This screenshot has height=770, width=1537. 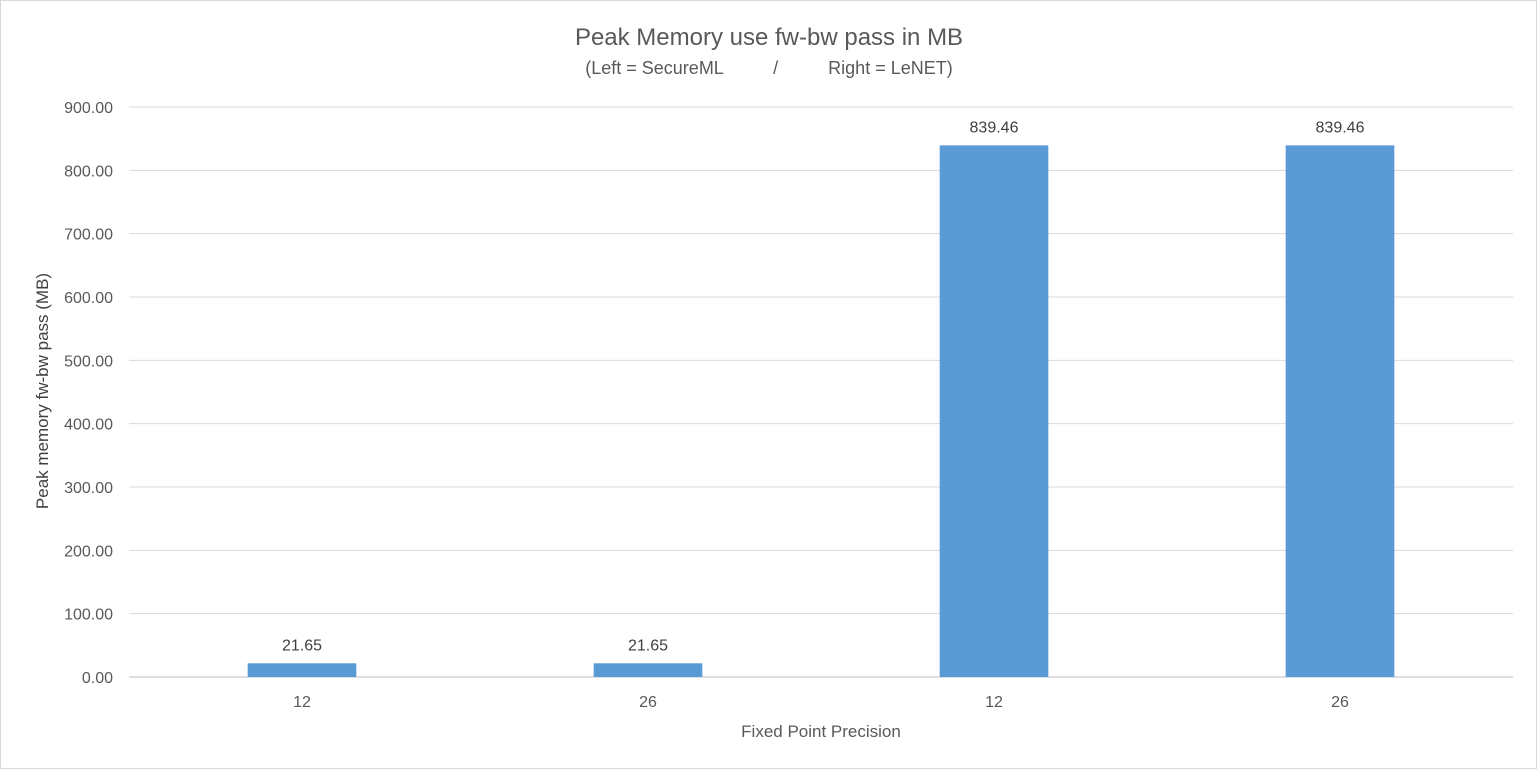 I want to click on y-tick-label: 900.00, so click(x=88, y=108).